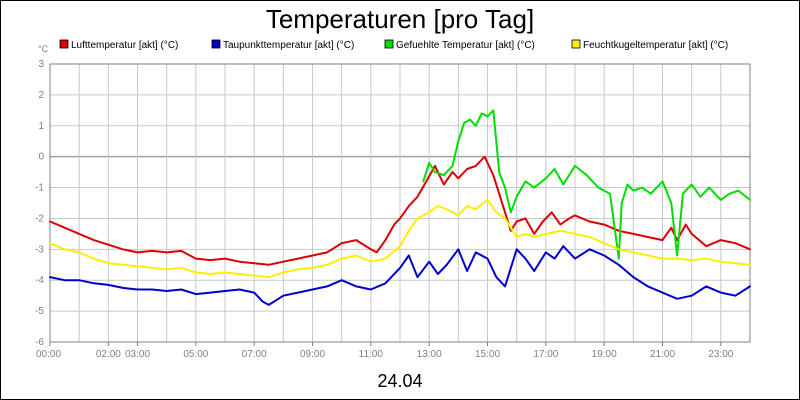 The image size is (800, 400). Describe the element at coordinates (41, 126) in the screenshot. I see `y-tick-label: 1` at that location.